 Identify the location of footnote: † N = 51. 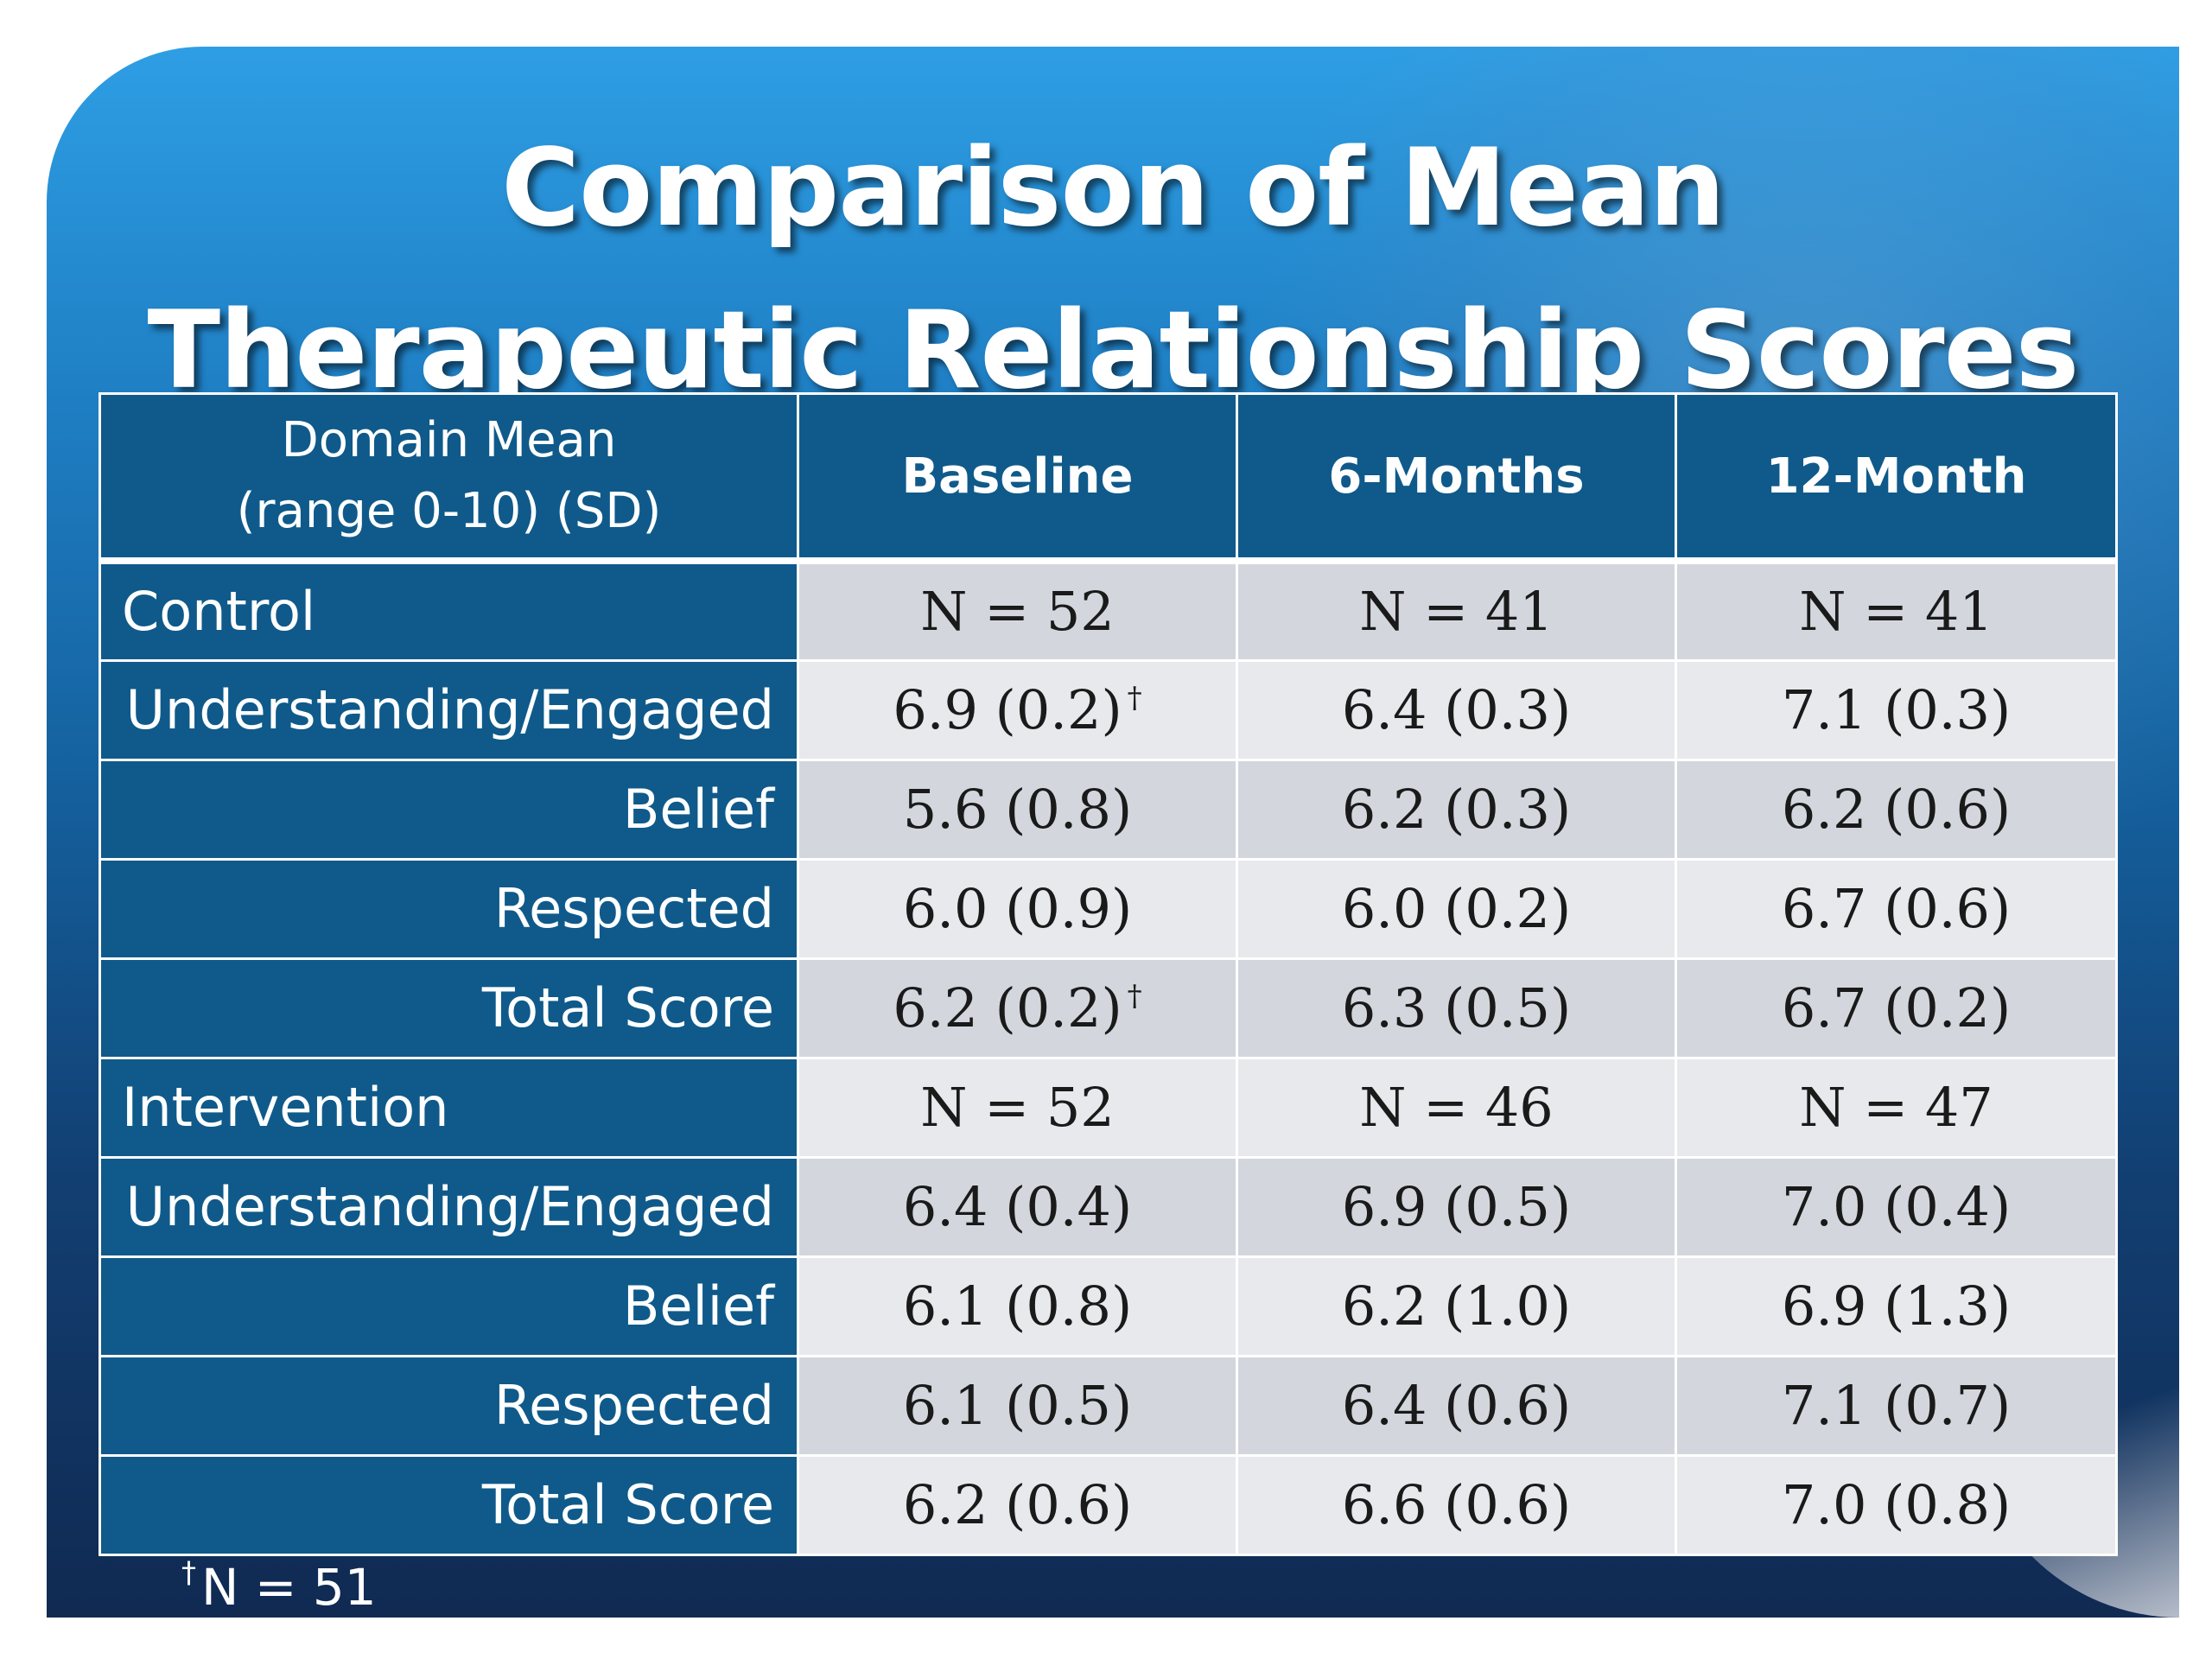
(279, 1586).